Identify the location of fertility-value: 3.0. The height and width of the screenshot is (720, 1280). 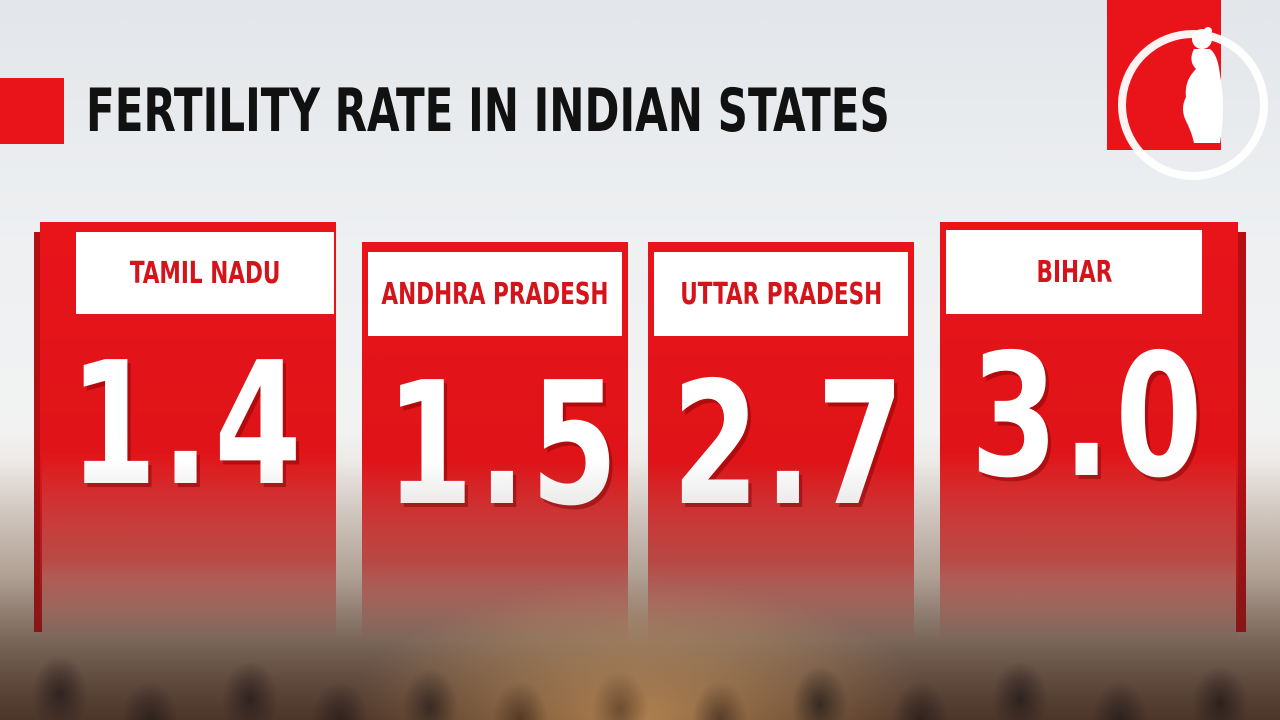
(1089, 417).